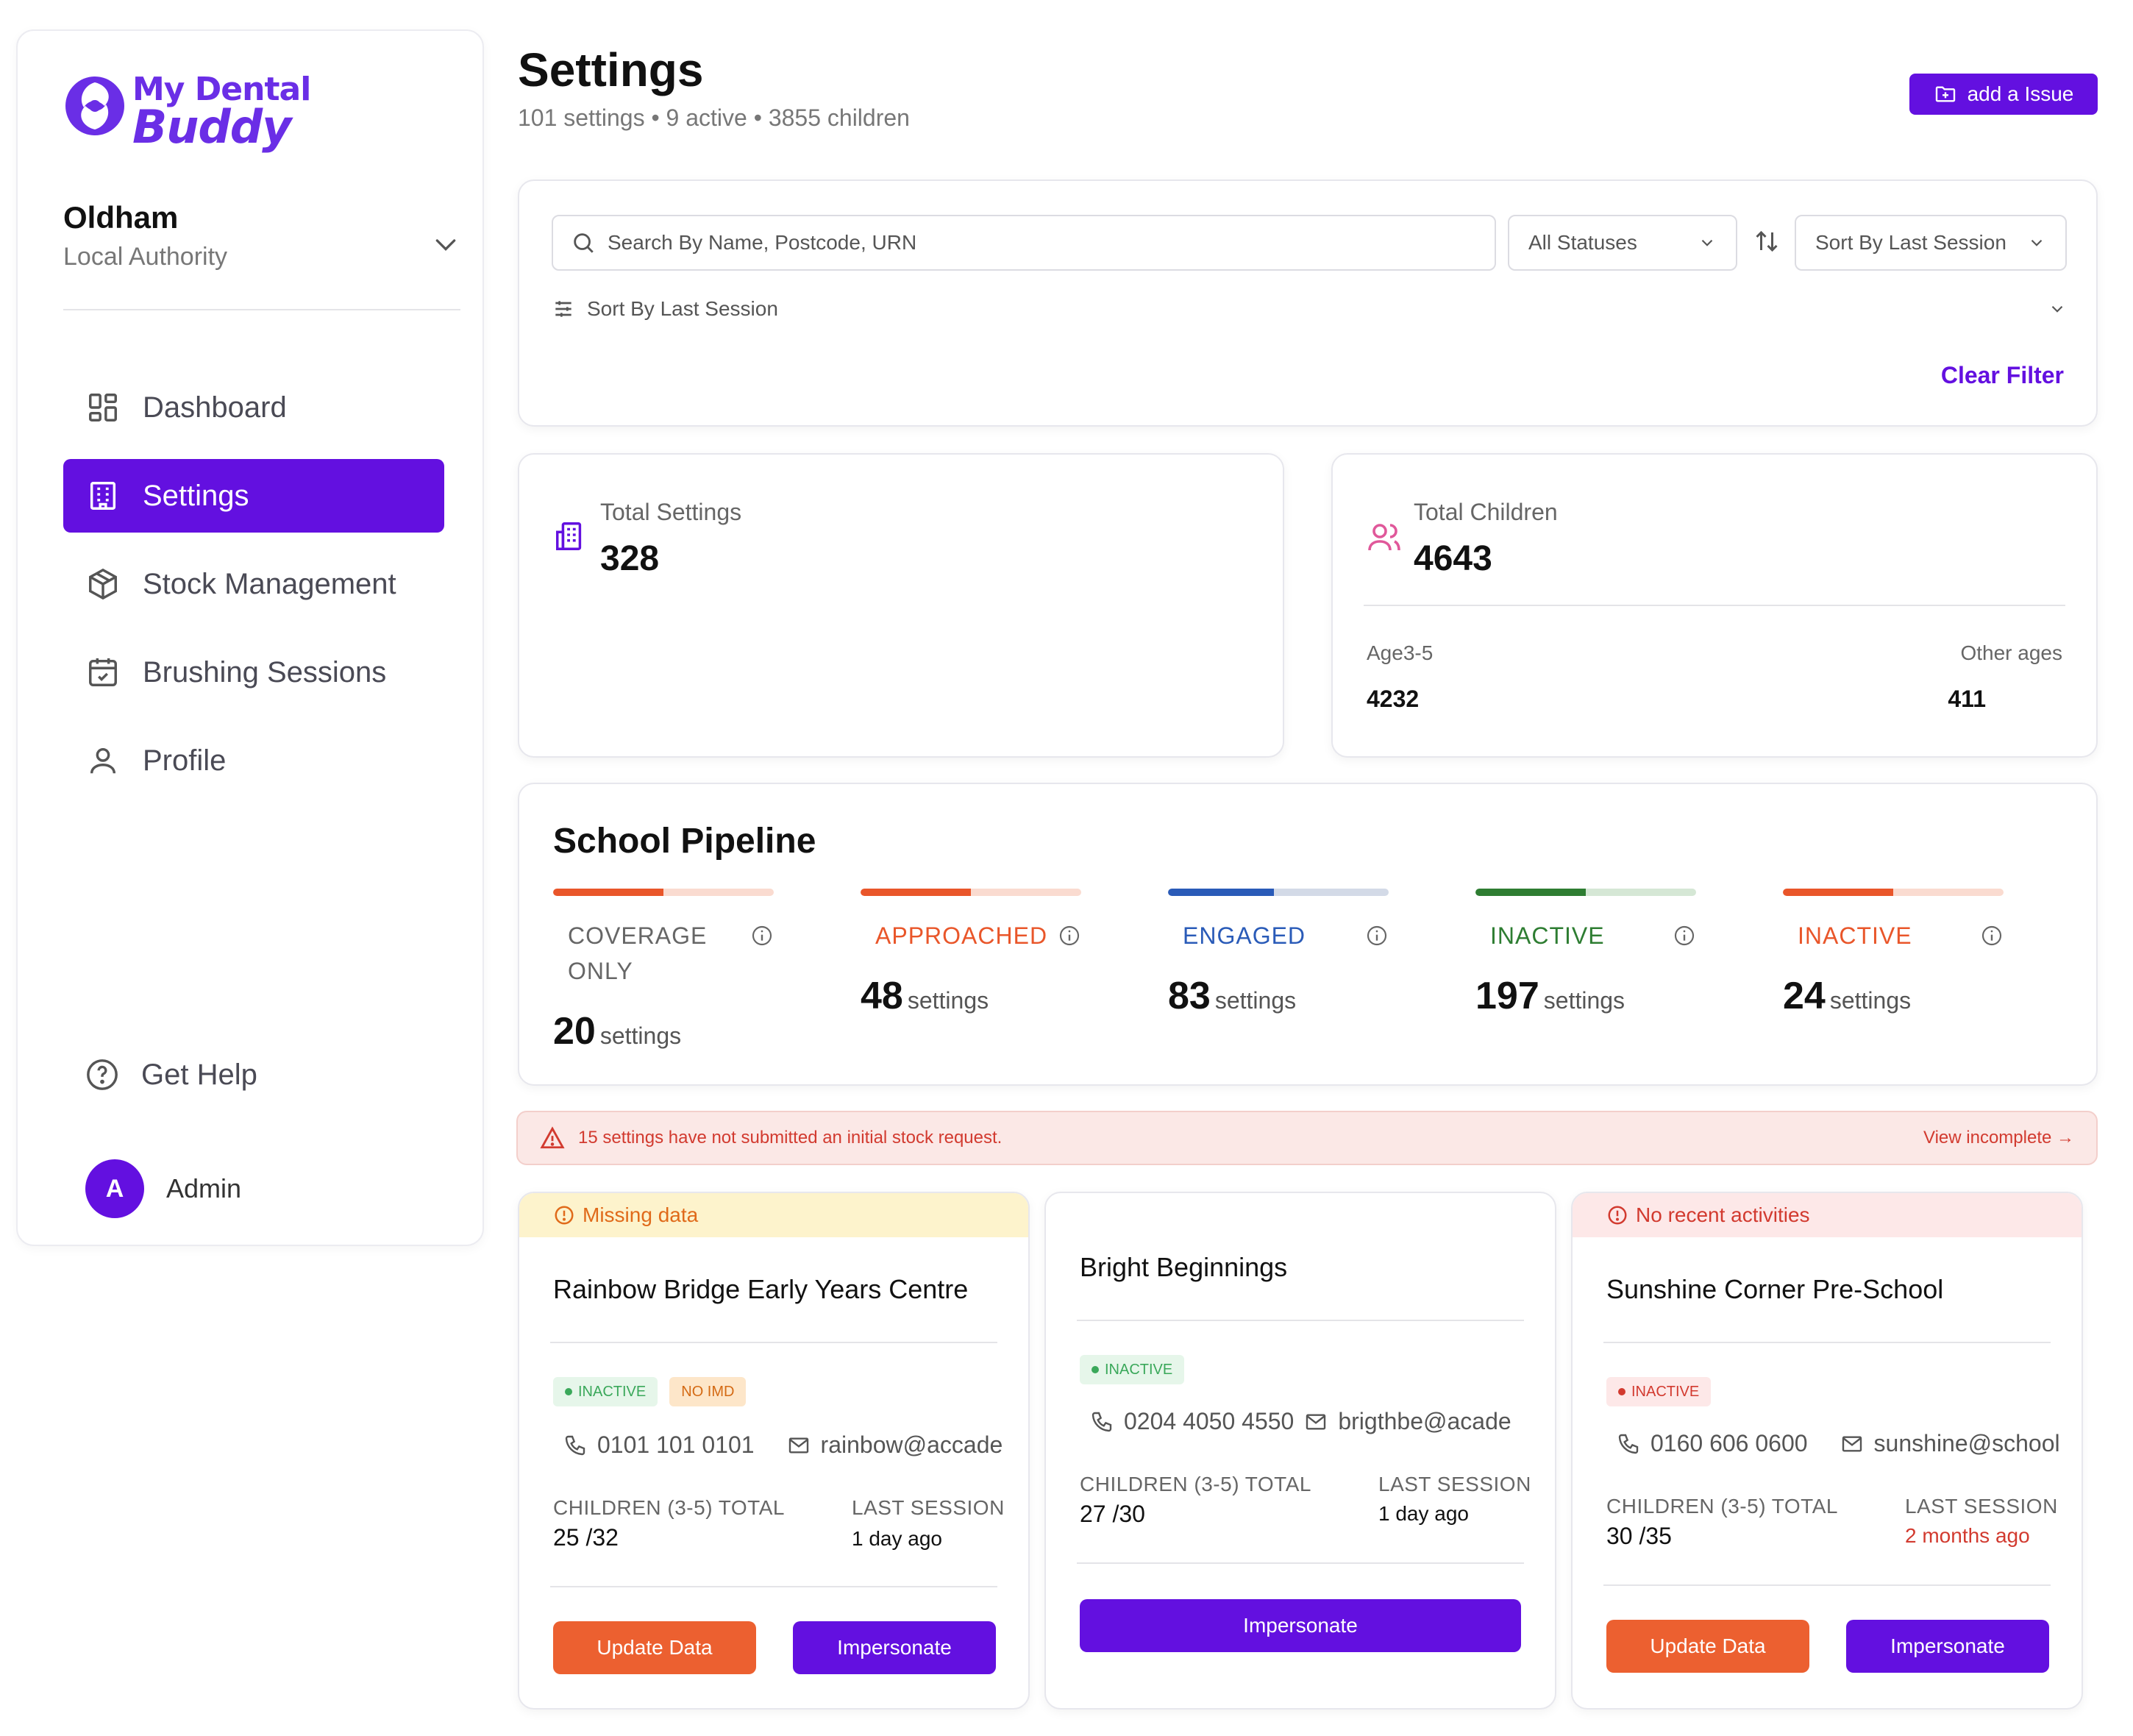 Image resolution: width=2133 pixels, height=1736 pixels. I want to click on setting-name: Bright Beginnings, so click(1184, 1267).